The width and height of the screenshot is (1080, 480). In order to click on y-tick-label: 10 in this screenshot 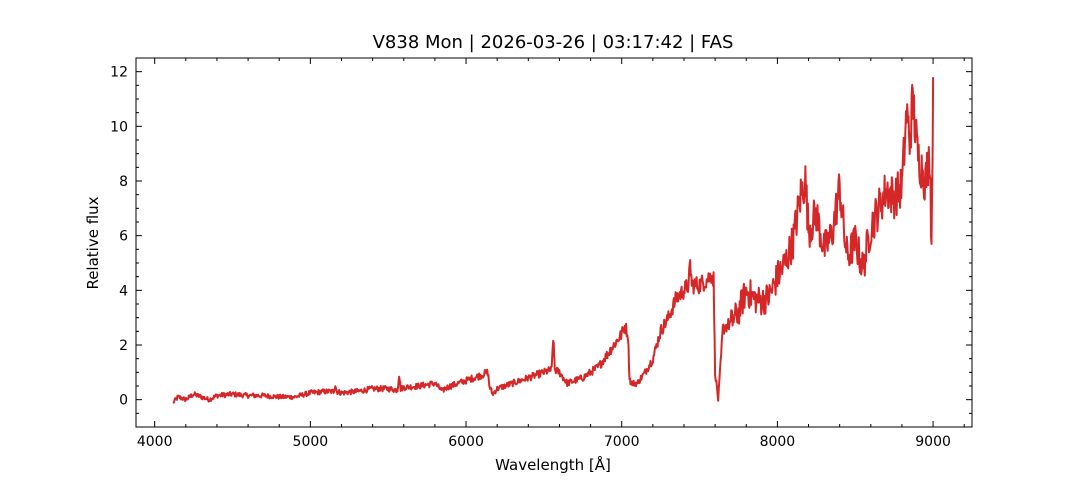, I will do `click(119, 127)`.